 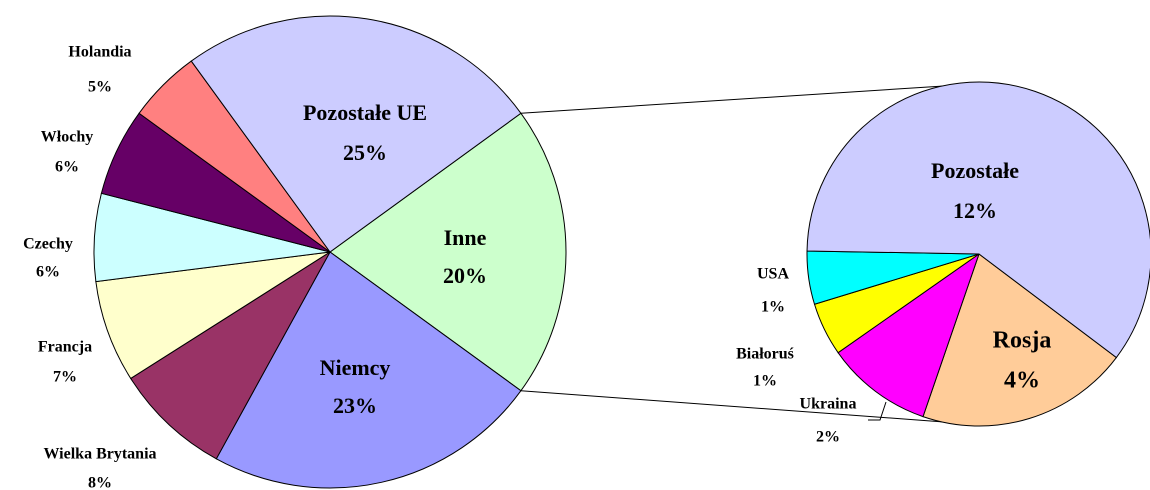 What do you see at coordinates (765, 354) in the screenshot?
I see `slice-label: Białoruś` at bounding box center [765, 354].